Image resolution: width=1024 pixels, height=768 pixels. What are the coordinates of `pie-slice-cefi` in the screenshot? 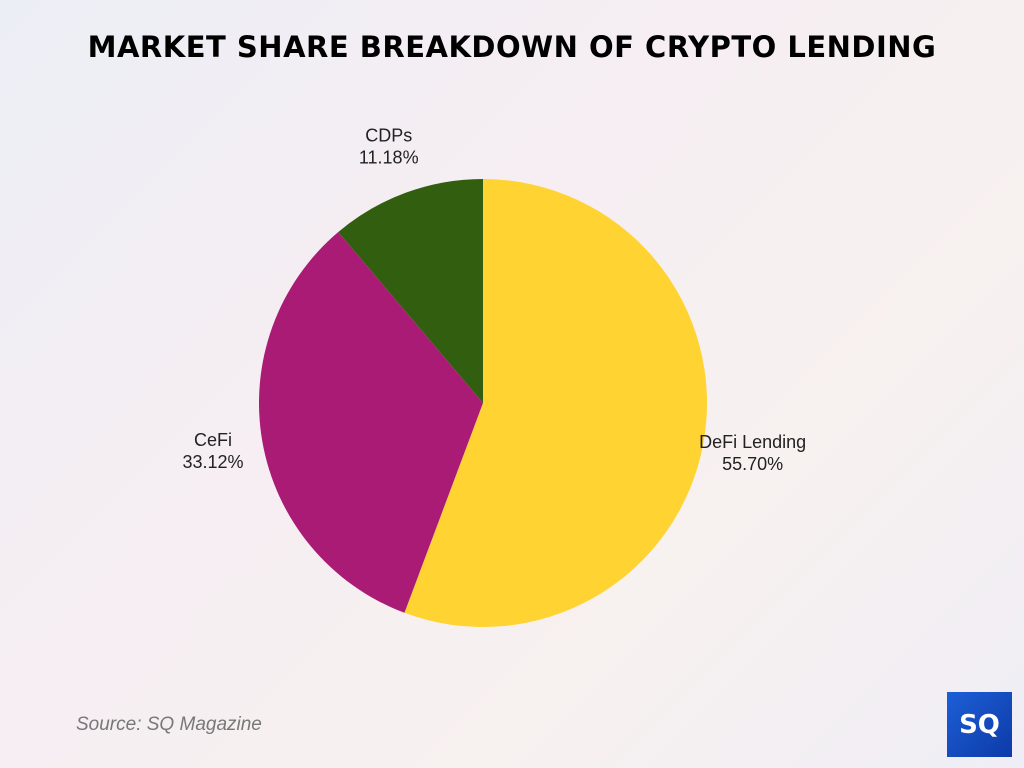 It's located at (371, 422).